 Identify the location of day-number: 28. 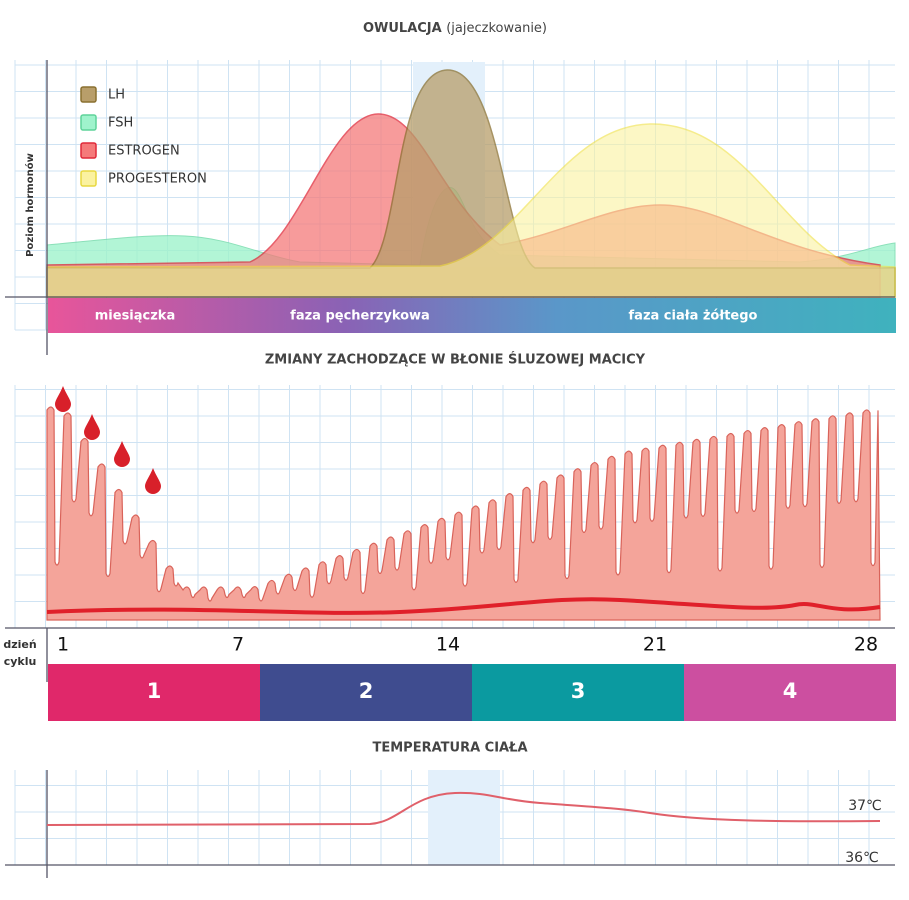
(866, 645).